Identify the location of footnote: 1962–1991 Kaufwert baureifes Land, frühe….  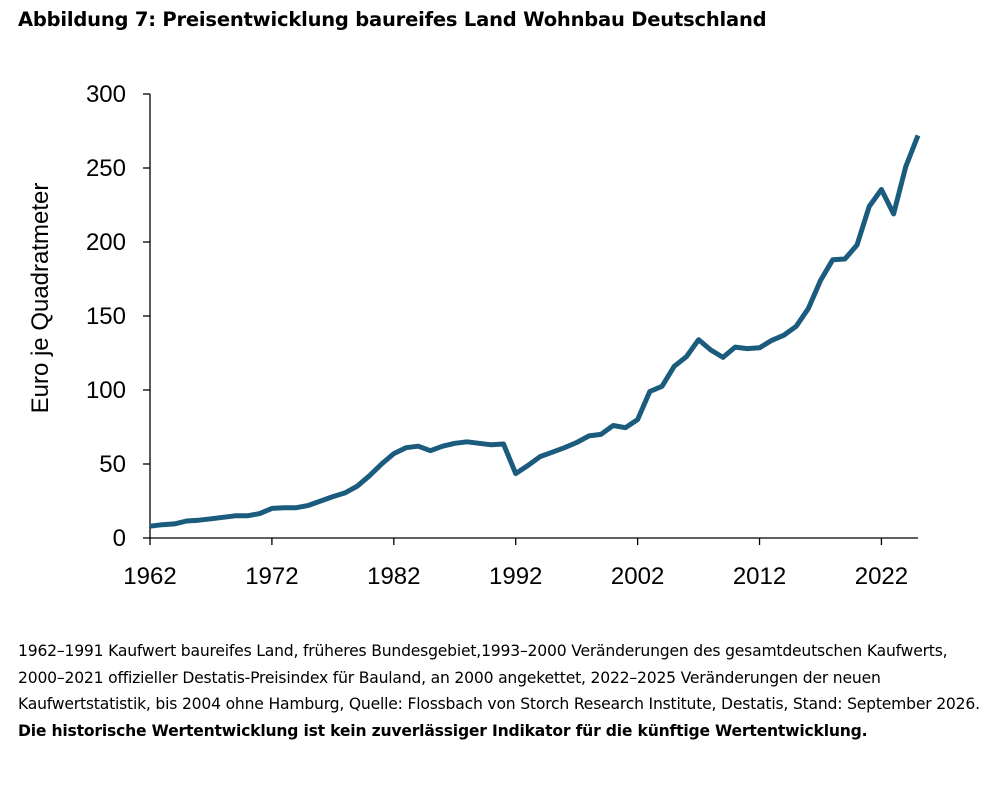
(507, 691).